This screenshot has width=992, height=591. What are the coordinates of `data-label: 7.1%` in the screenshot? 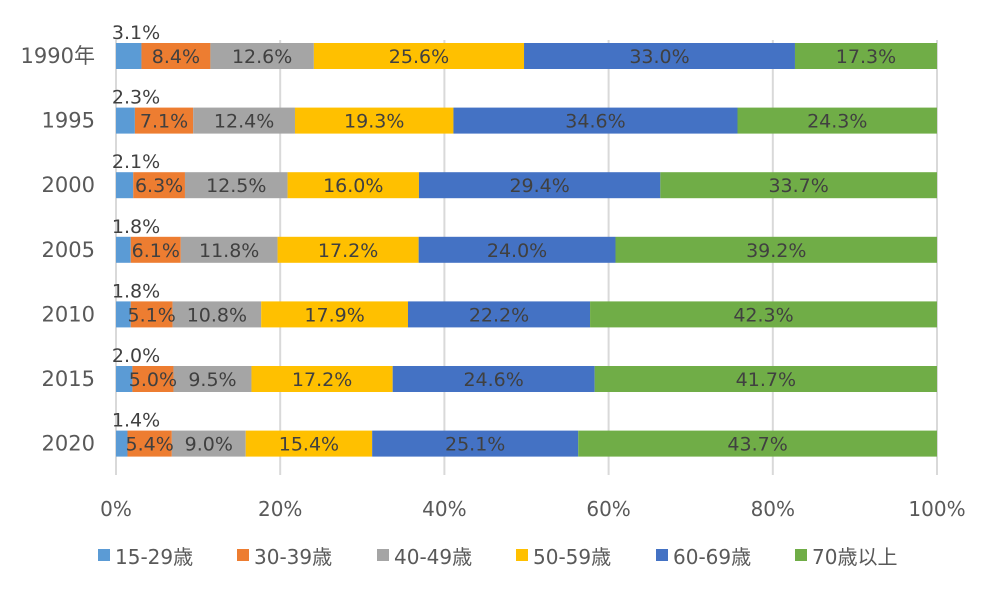 It's located at (164, 122).